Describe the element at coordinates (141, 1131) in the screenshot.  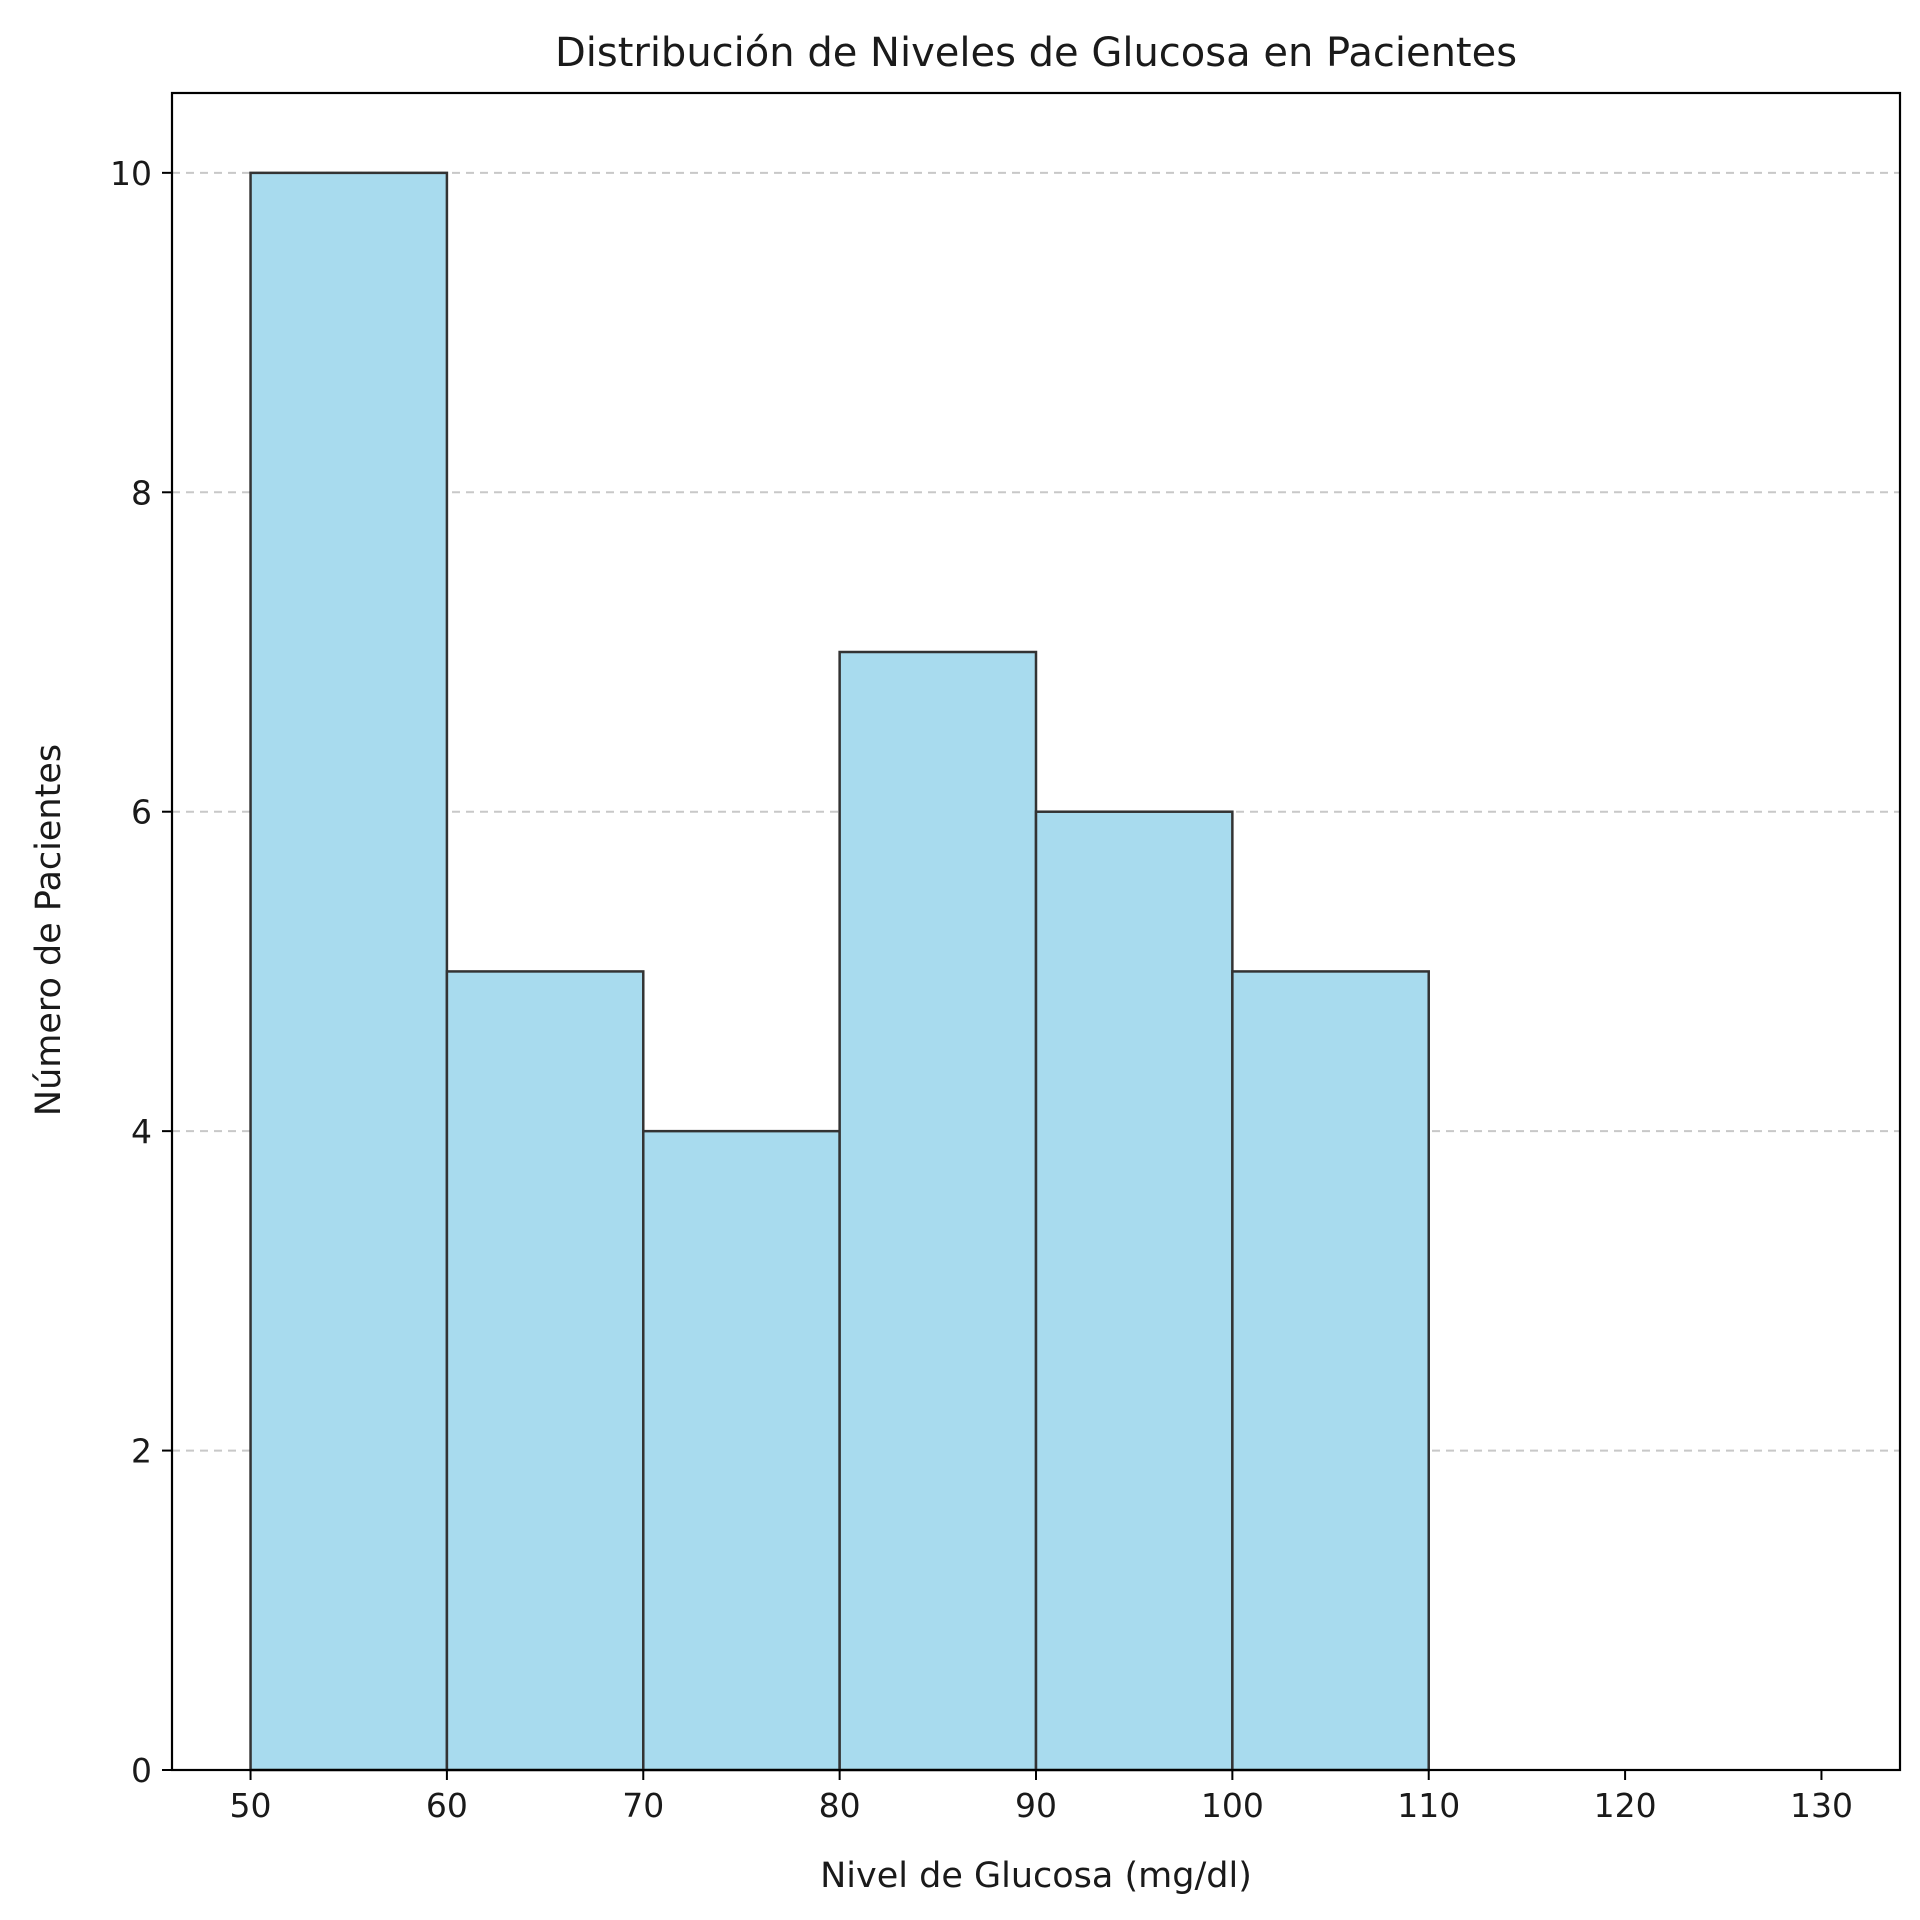
I see `y-tick-label: 4` at that location.